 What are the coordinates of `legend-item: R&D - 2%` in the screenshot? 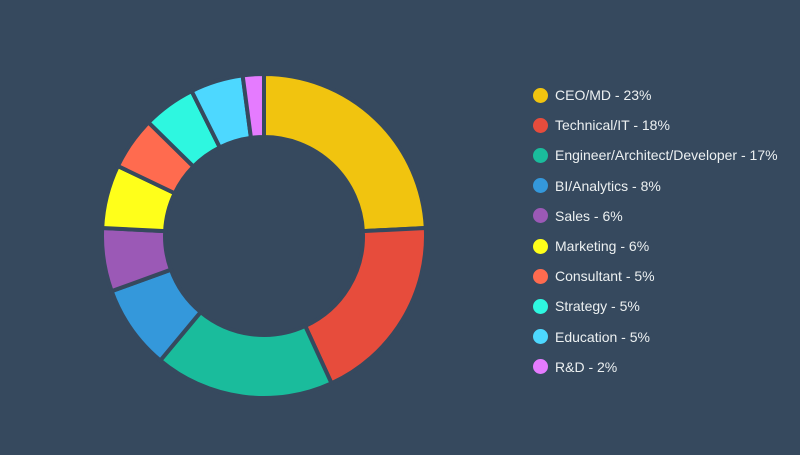 It's located at (655, 367).